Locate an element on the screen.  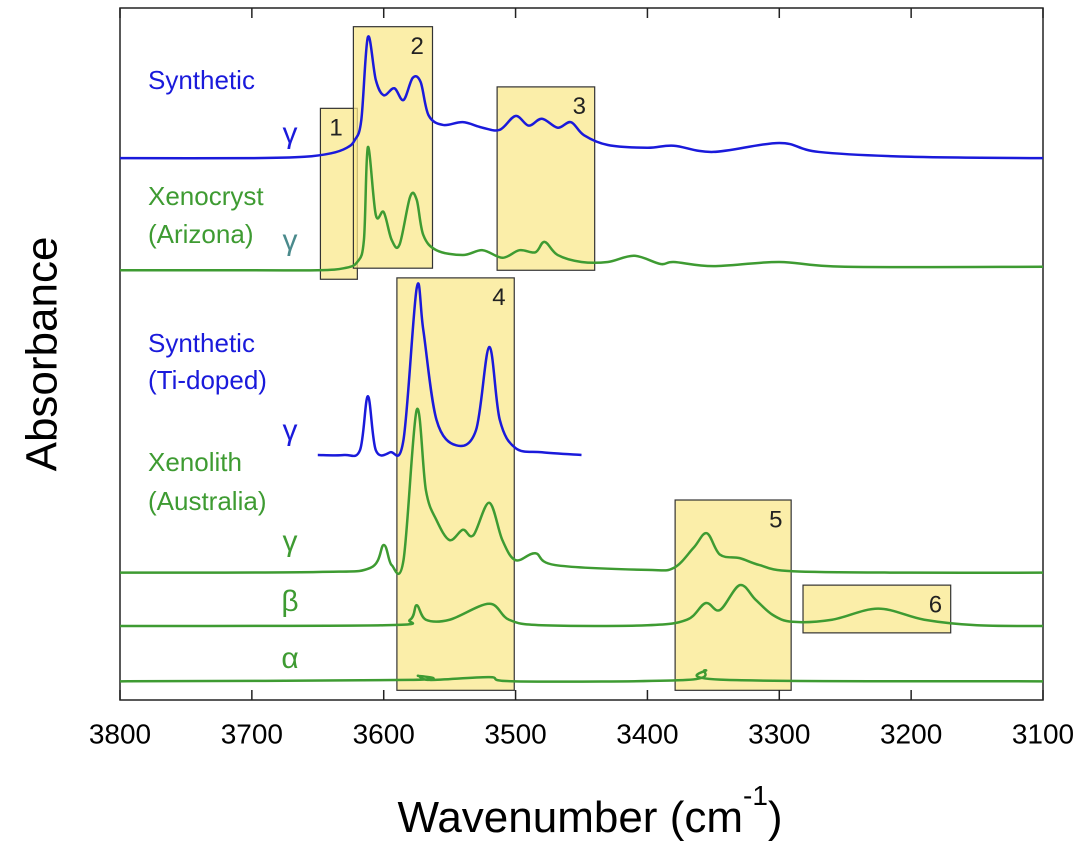
region-label: 2 is located at coordinates (417, 46).